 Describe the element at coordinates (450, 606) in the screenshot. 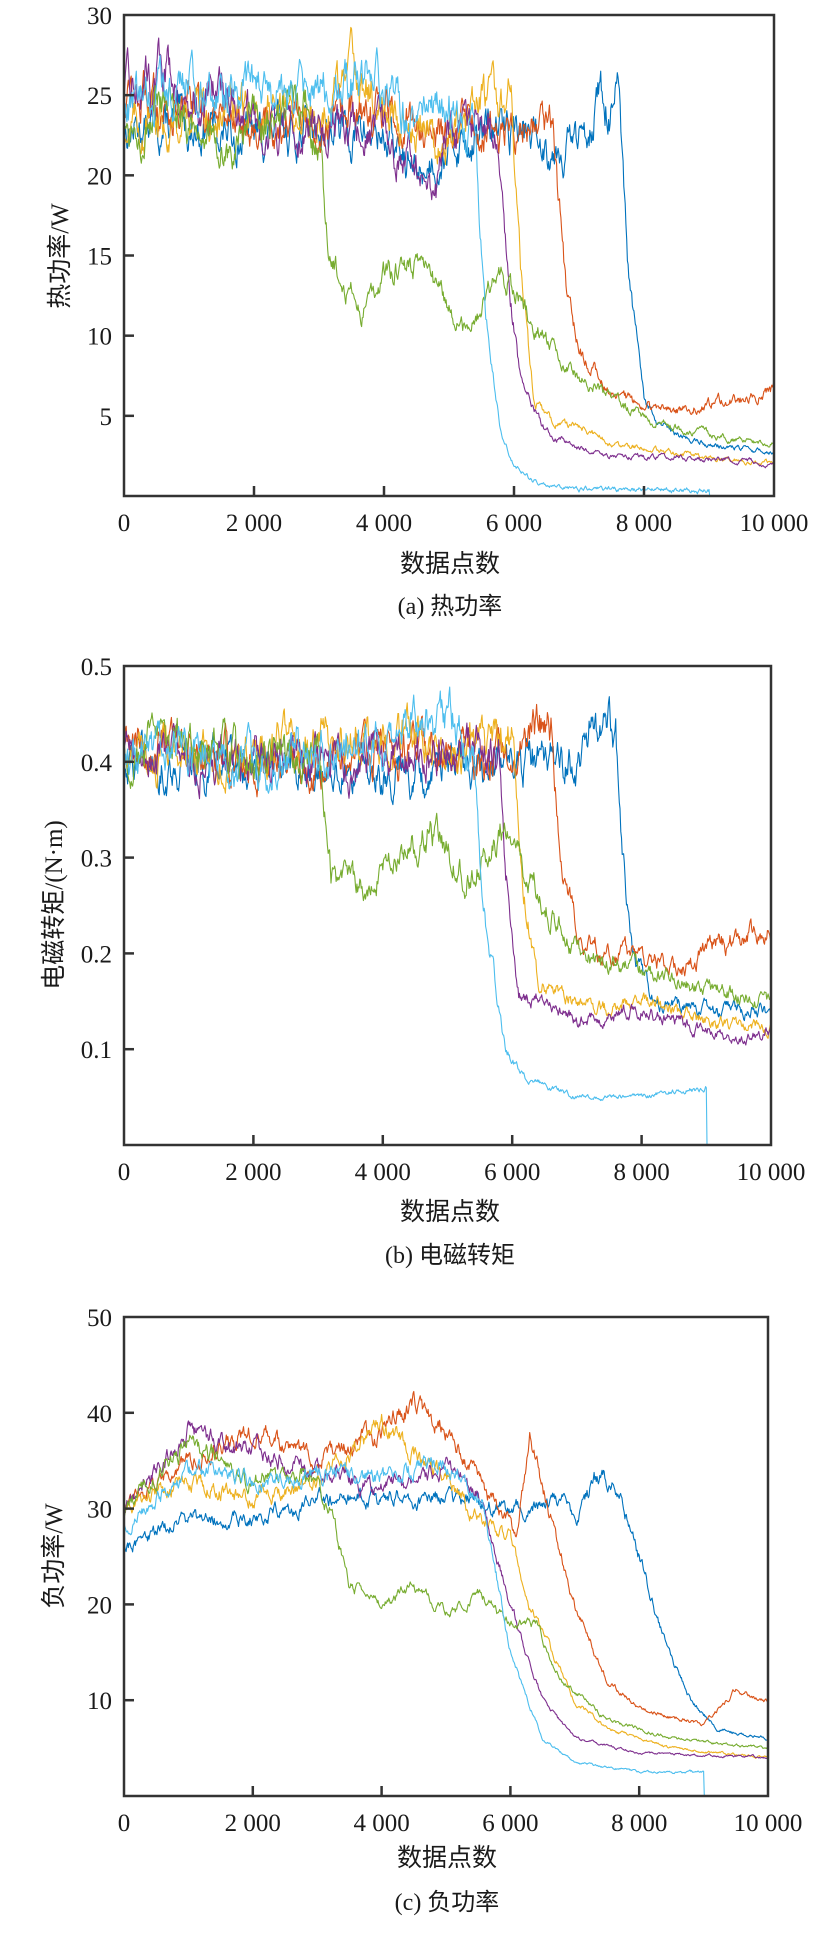

I see `panel-a-caption: (a) 热功率` at that location.